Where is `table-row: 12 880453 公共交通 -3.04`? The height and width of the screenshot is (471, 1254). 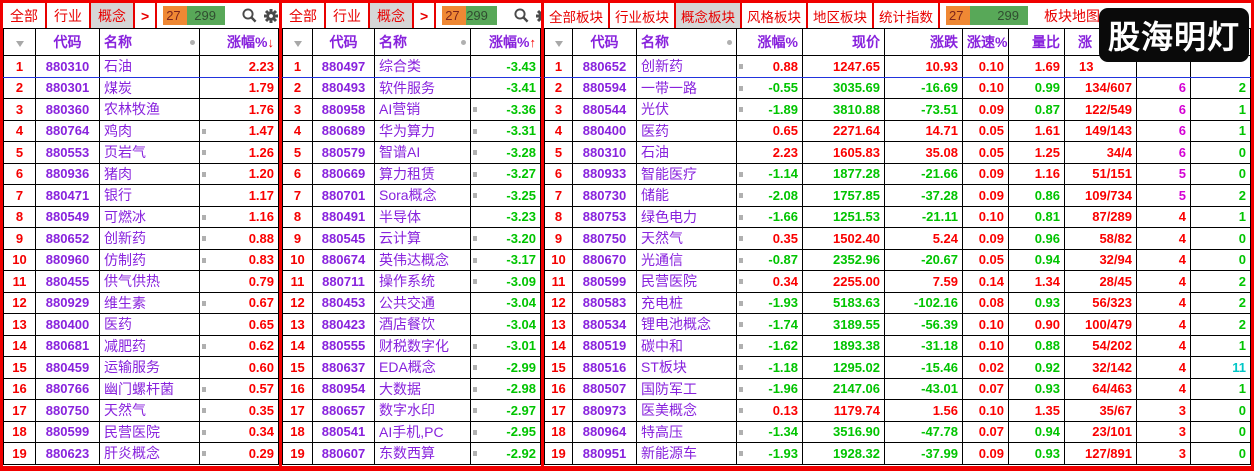
table-row: 12 880453 公共交通 -3.04 is located at coordinates (411, 302).